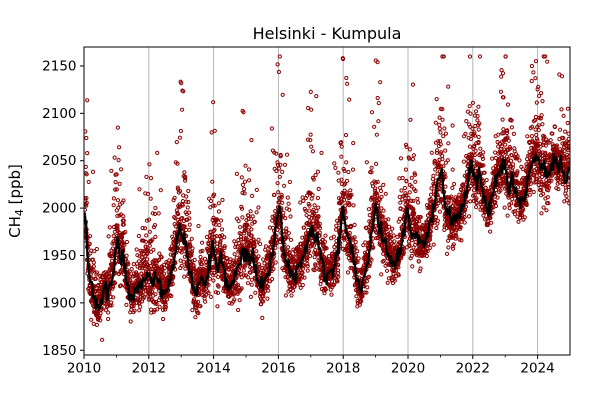 The width and height of the screenshot is (600, 404). Describe the element at coordinates (213, 369) in the screenshot. I see `x-tick-label: 2014` at that location.